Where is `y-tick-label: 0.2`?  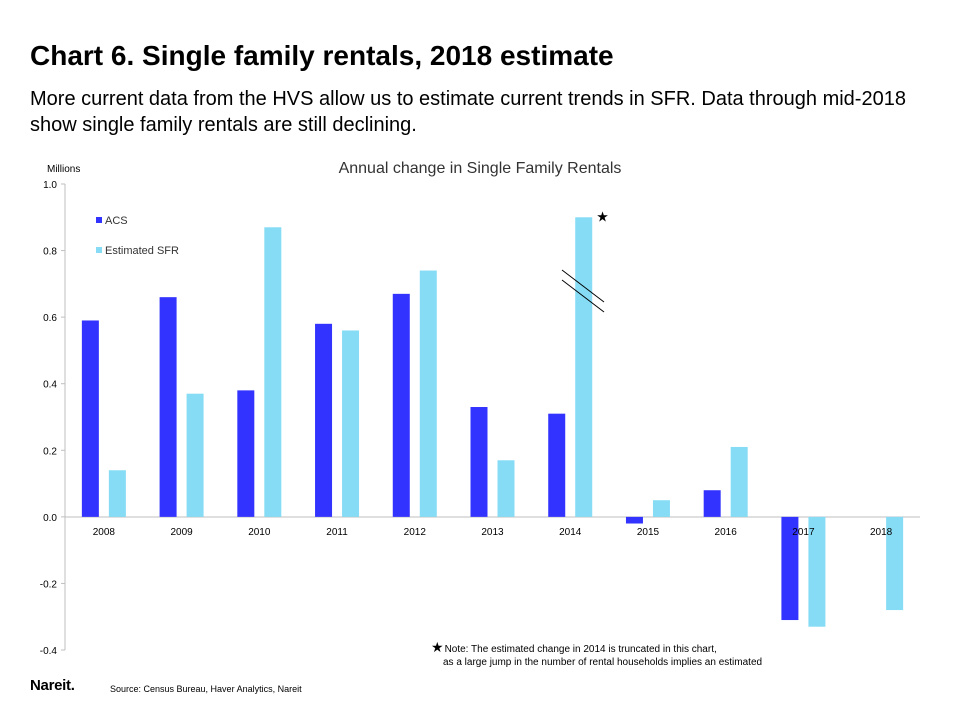 y-tick-label: 0.2 is located at coordinates (50, 451).